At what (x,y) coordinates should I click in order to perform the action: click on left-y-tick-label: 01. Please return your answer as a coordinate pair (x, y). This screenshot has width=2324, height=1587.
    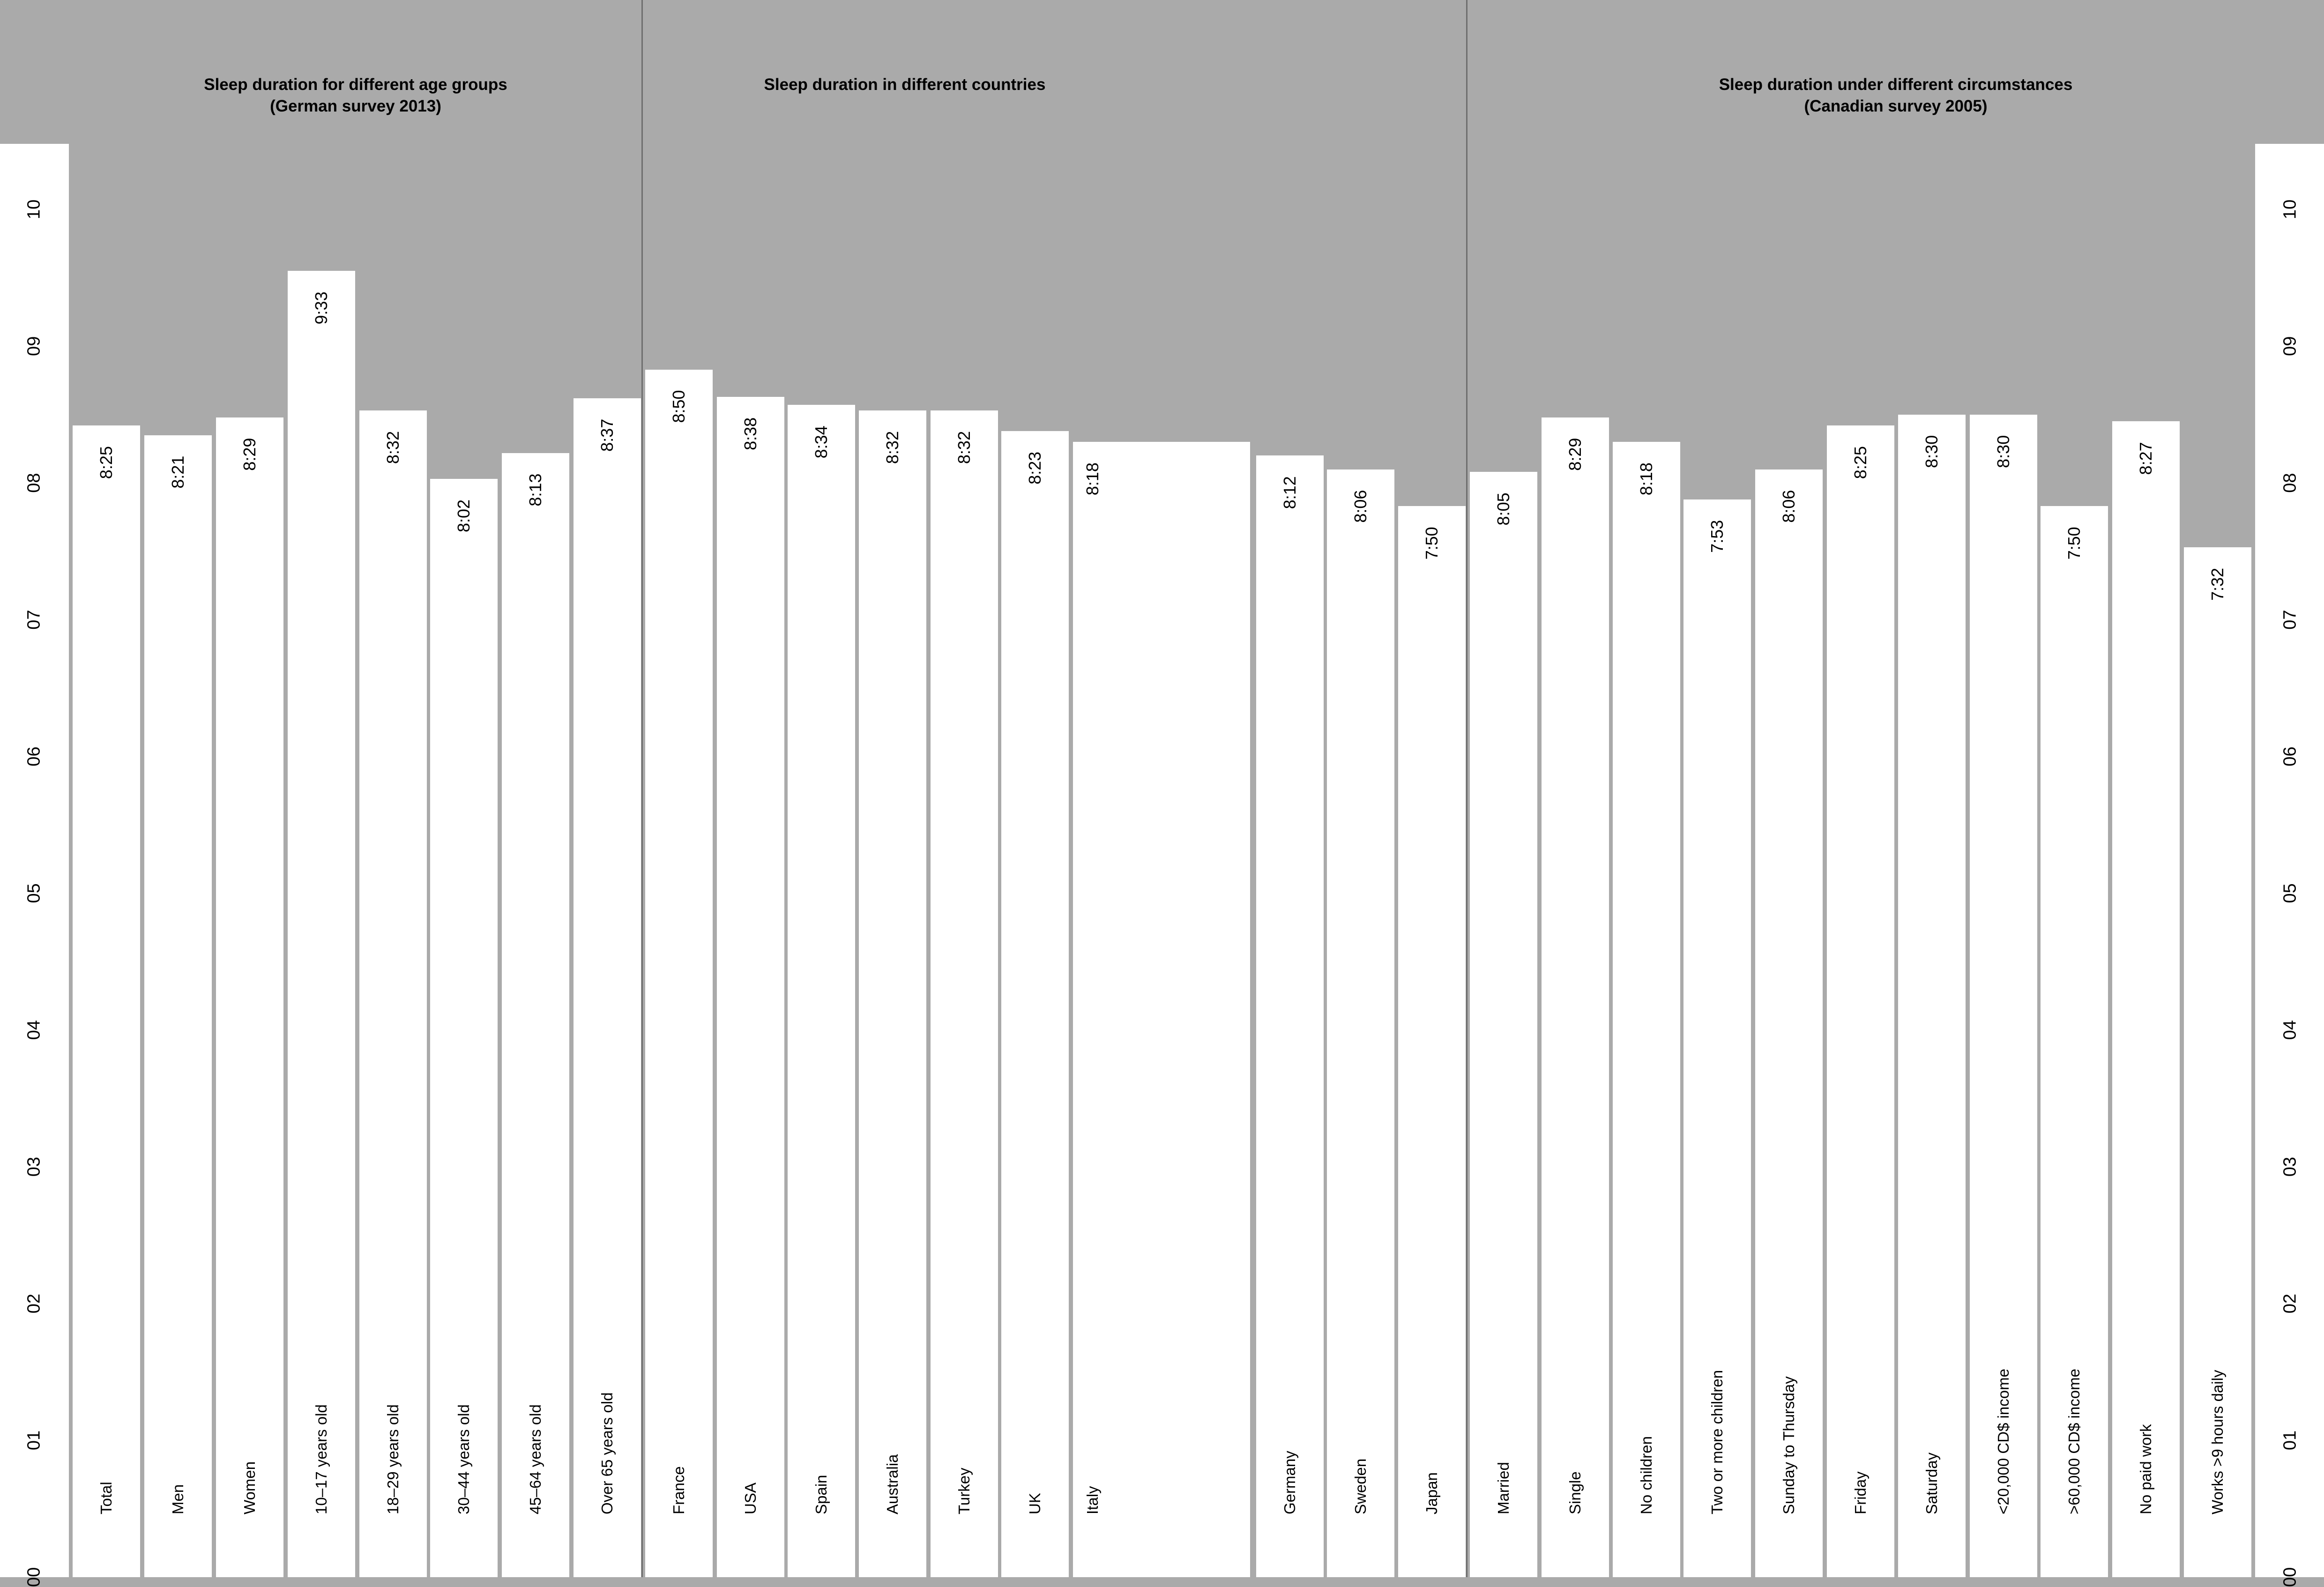
    Looking at the image, I should click on (34, 1440).